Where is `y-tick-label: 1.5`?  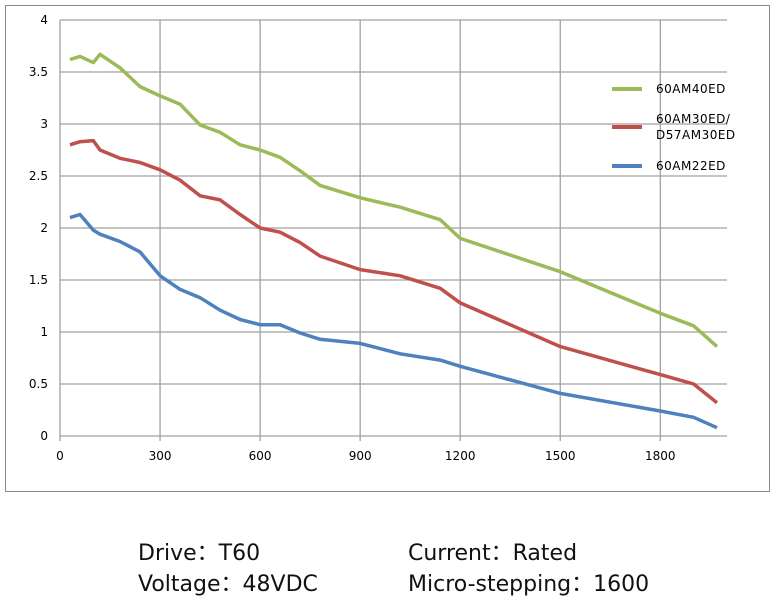 y-tick-label: 1.5 is located at coordinates (38, 280).